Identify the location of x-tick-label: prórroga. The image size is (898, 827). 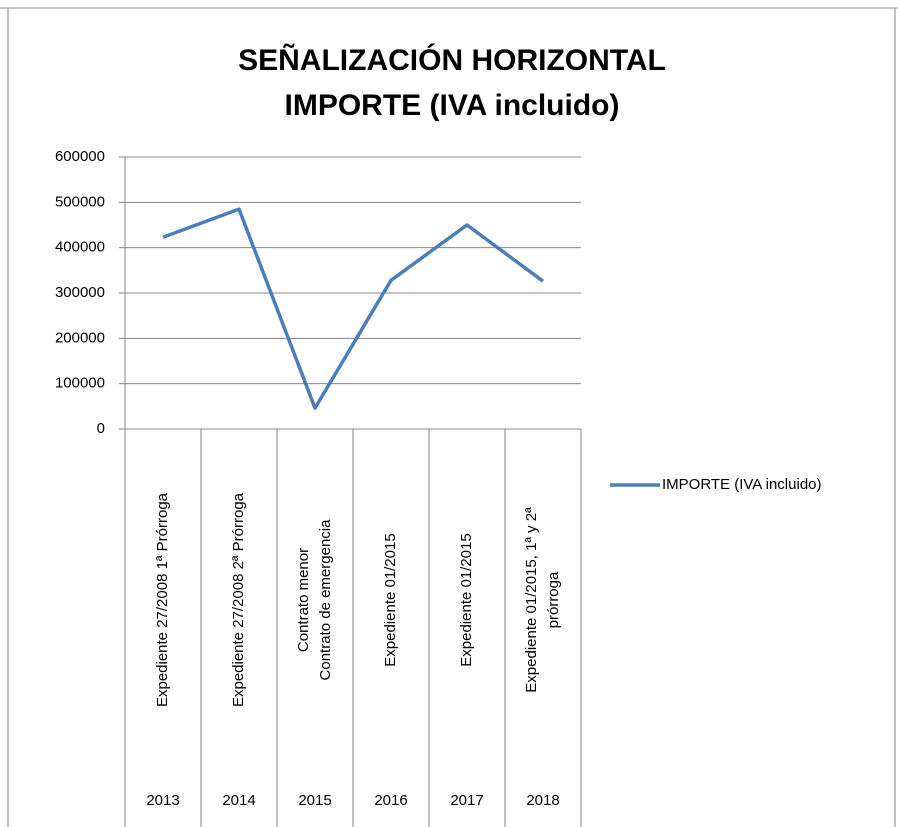
(553, 599).